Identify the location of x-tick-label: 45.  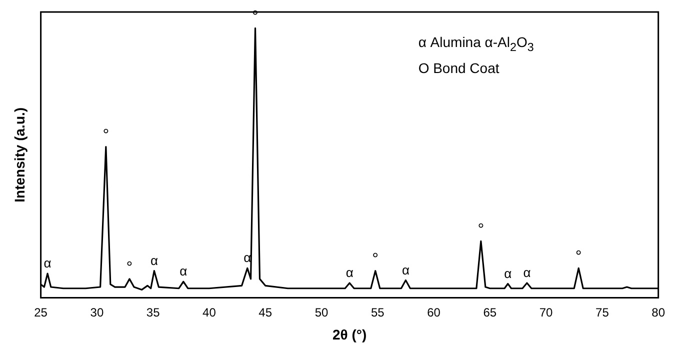
(265, 312).